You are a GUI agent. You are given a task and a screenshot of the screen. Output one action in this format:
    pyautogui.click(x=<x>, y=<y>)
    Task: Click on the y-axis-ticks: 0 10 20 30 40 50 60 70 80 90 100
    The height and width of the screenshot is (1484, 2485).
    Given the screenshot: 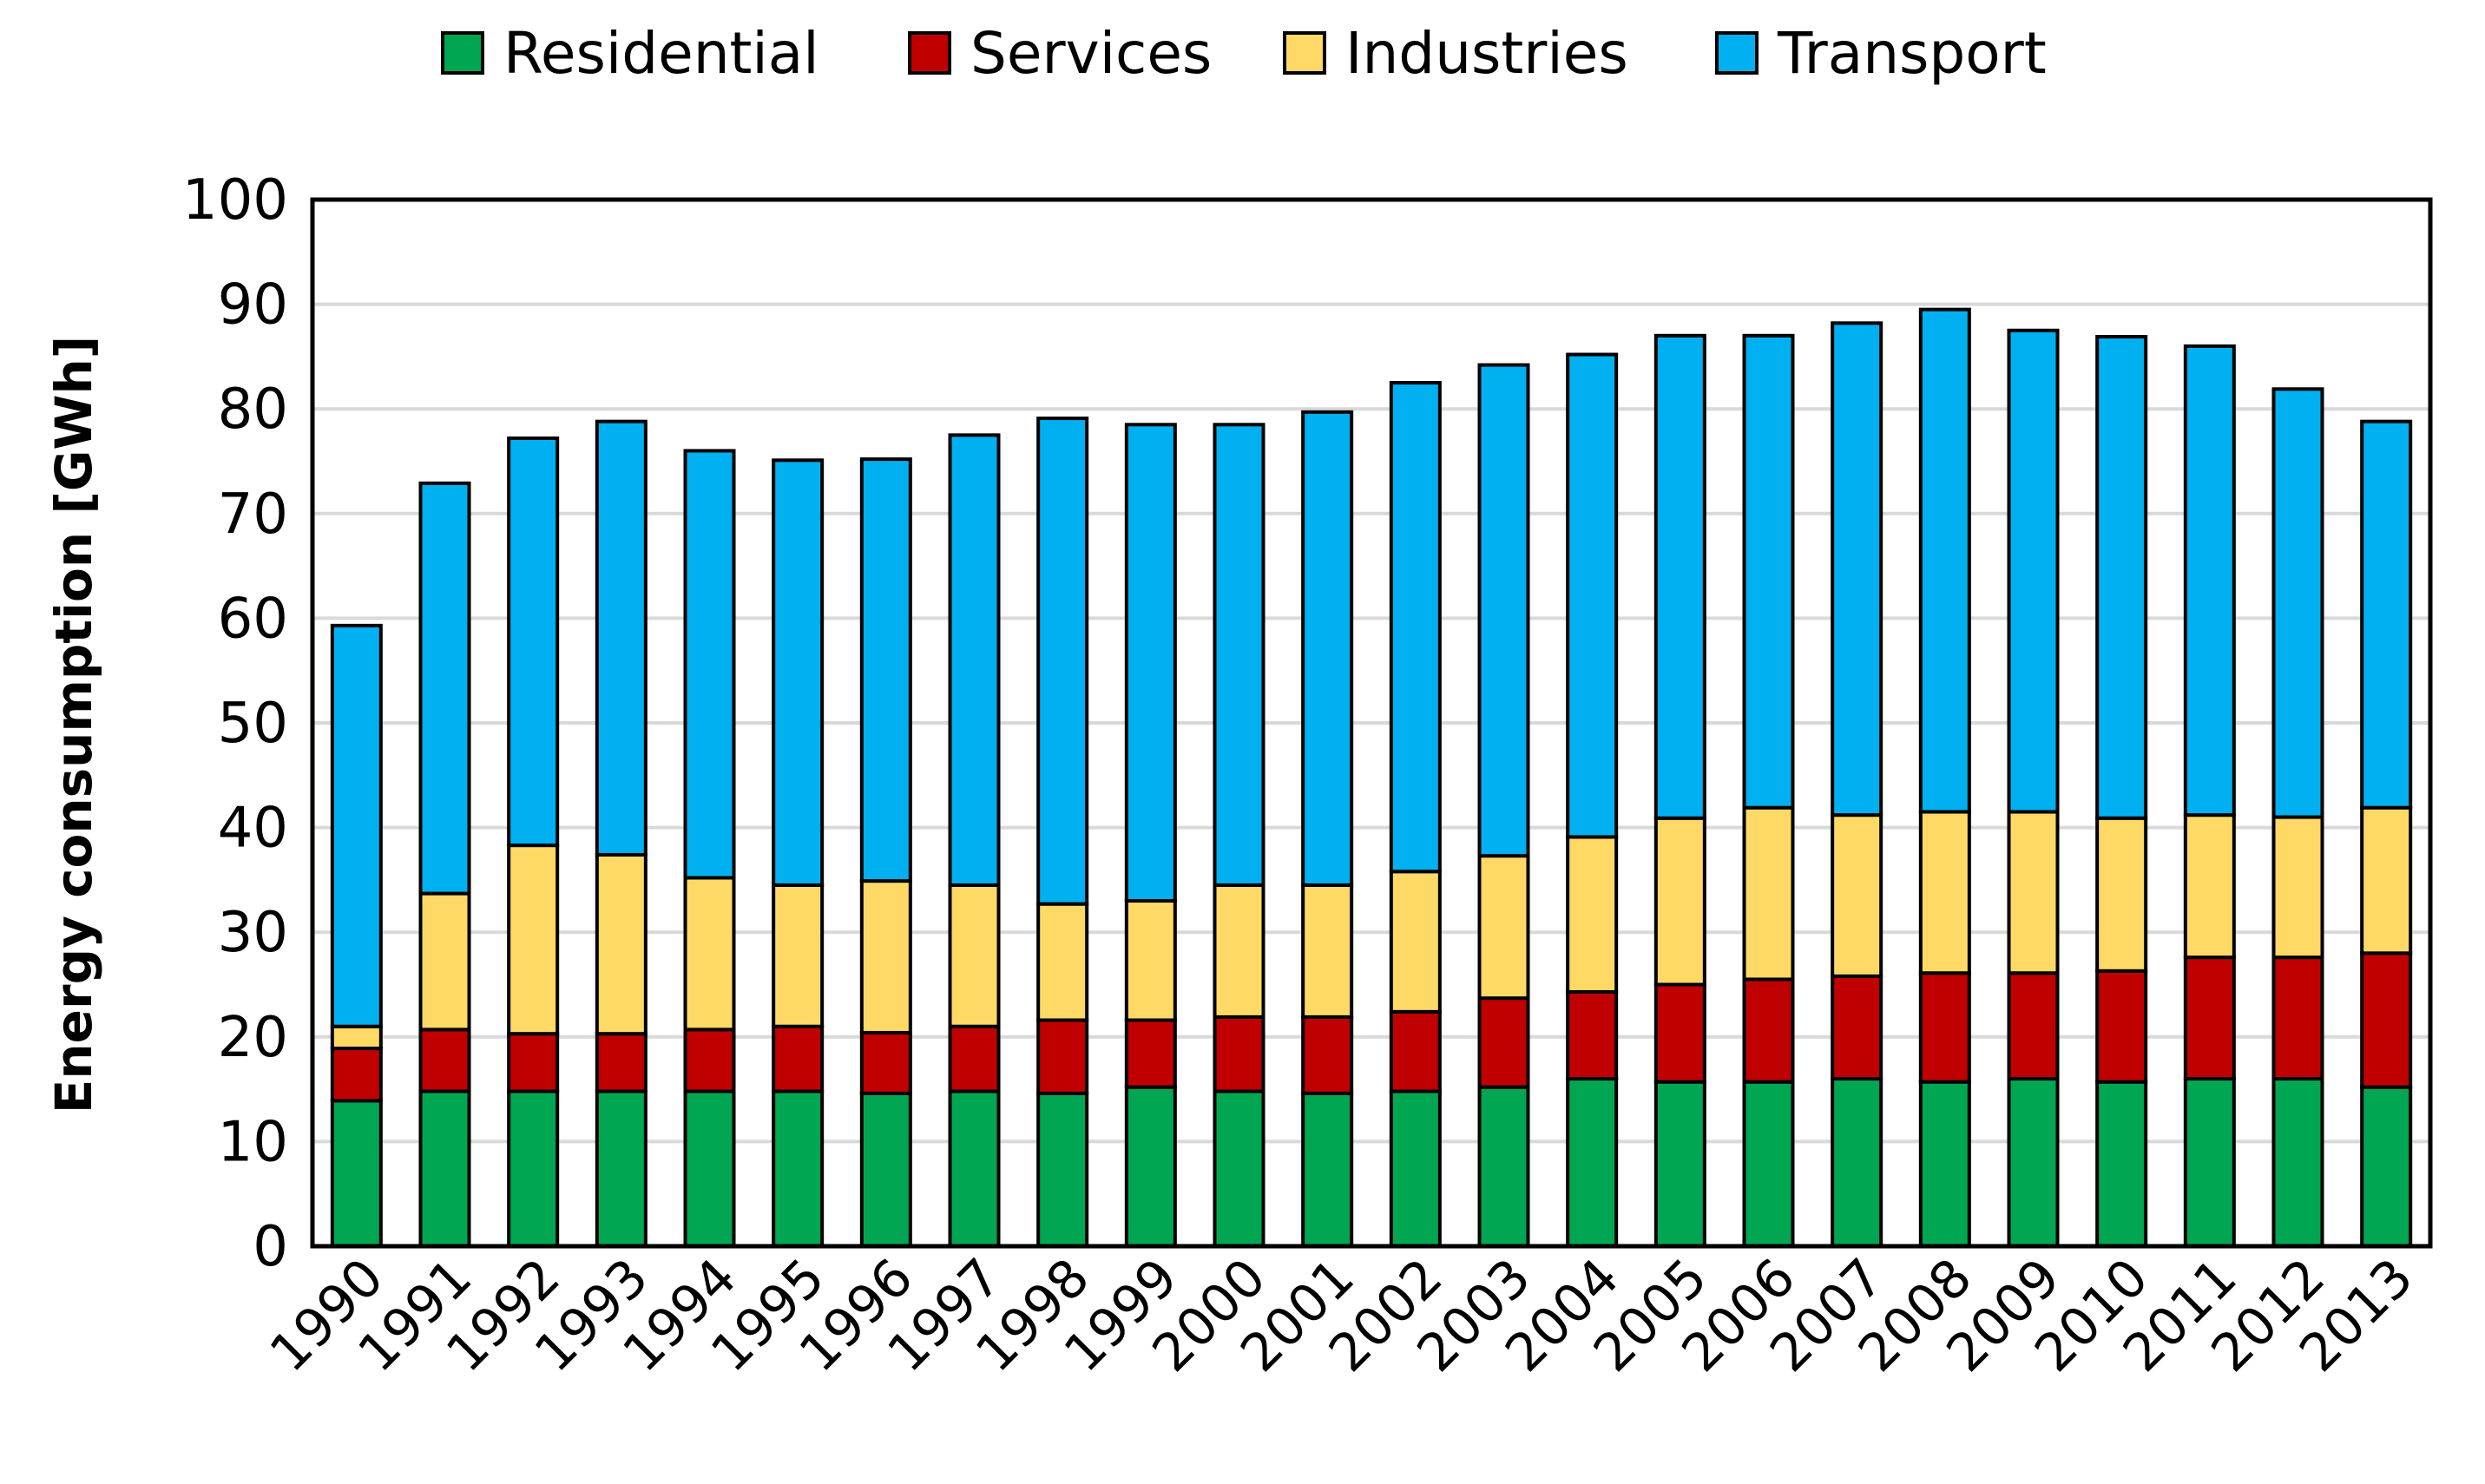 What is the action you would take?
    pyautogui.click(x=235, y=723)
    